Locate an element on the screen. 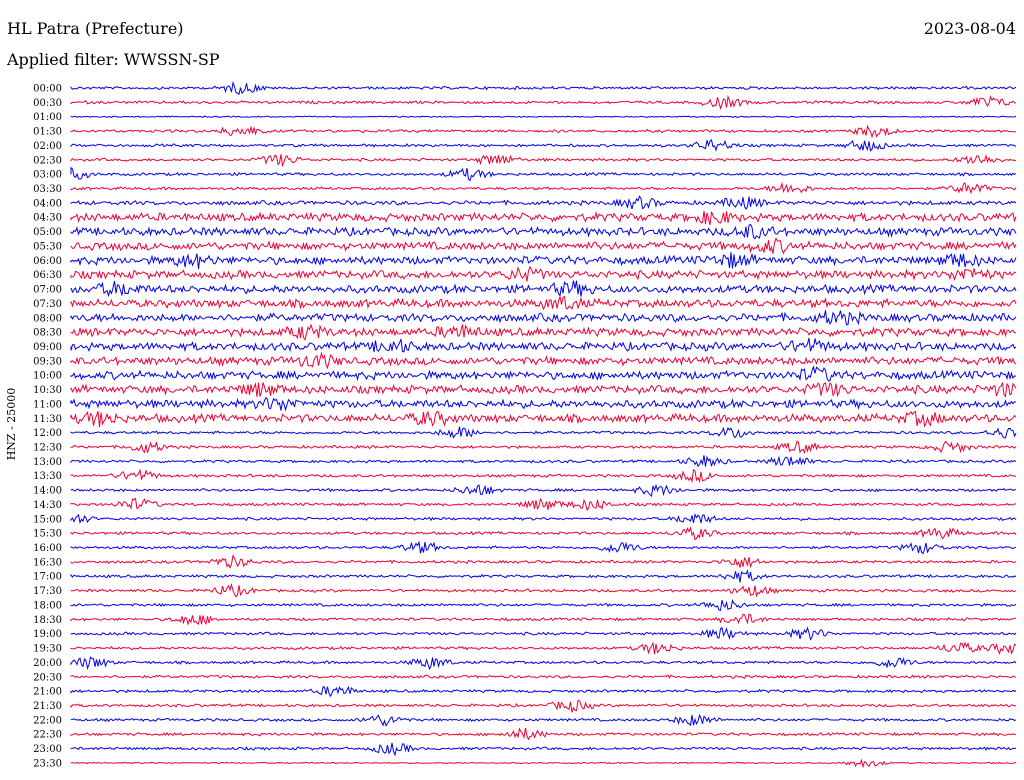 This screenshot has height=780, width=1024. row-label: 07:00 is located at coordinates (47, 290).